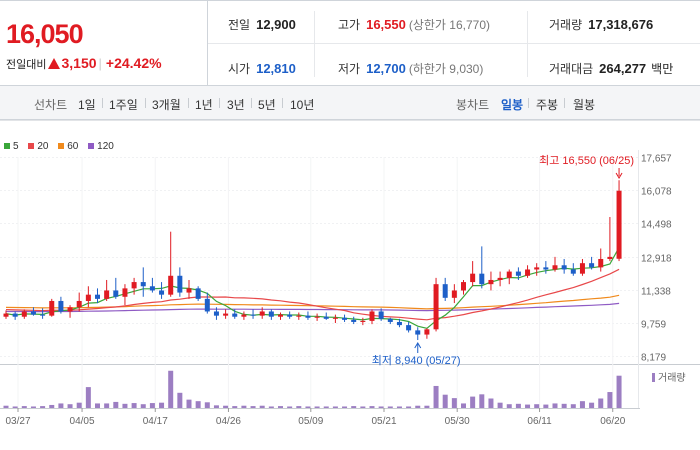 The height and width of the screenshot is (450, 700). What do you see at coordinates (313, 307) in the screenshot?
I see `ma120-line` at bounding box center [313, 307].